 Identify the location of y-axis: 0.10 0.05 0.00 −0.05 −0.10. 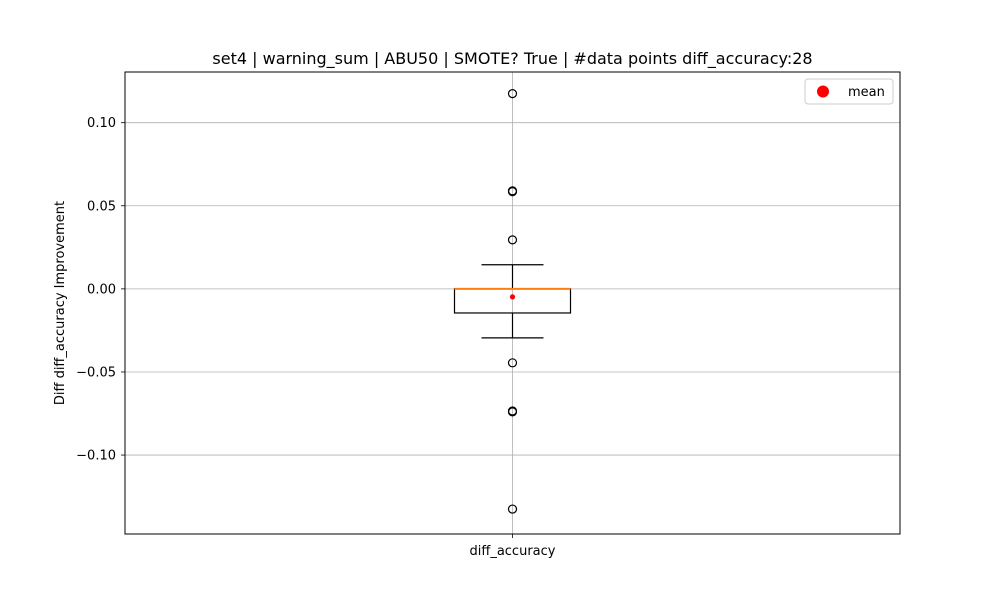
(100, 290).